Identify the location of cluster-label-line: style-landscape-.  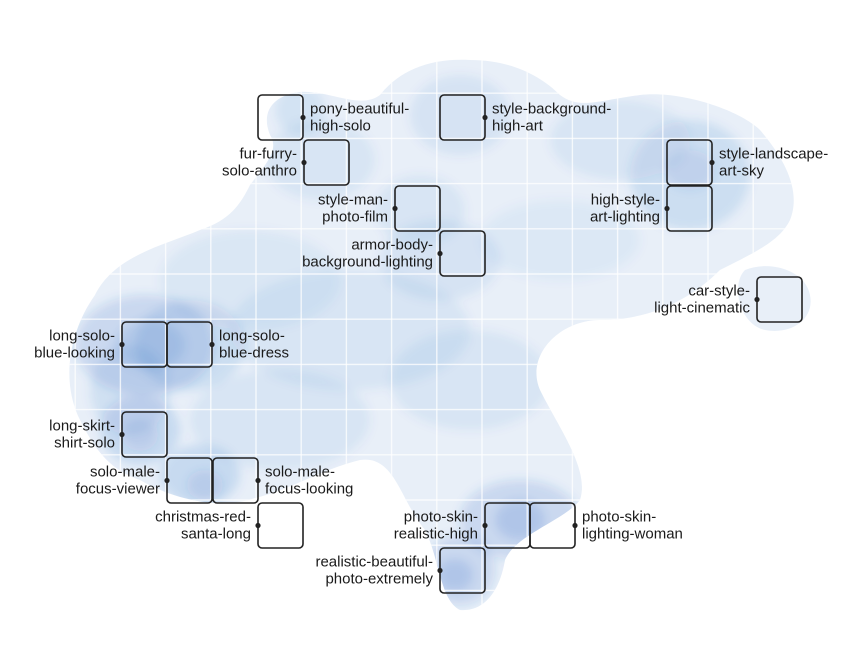
(773, 154).